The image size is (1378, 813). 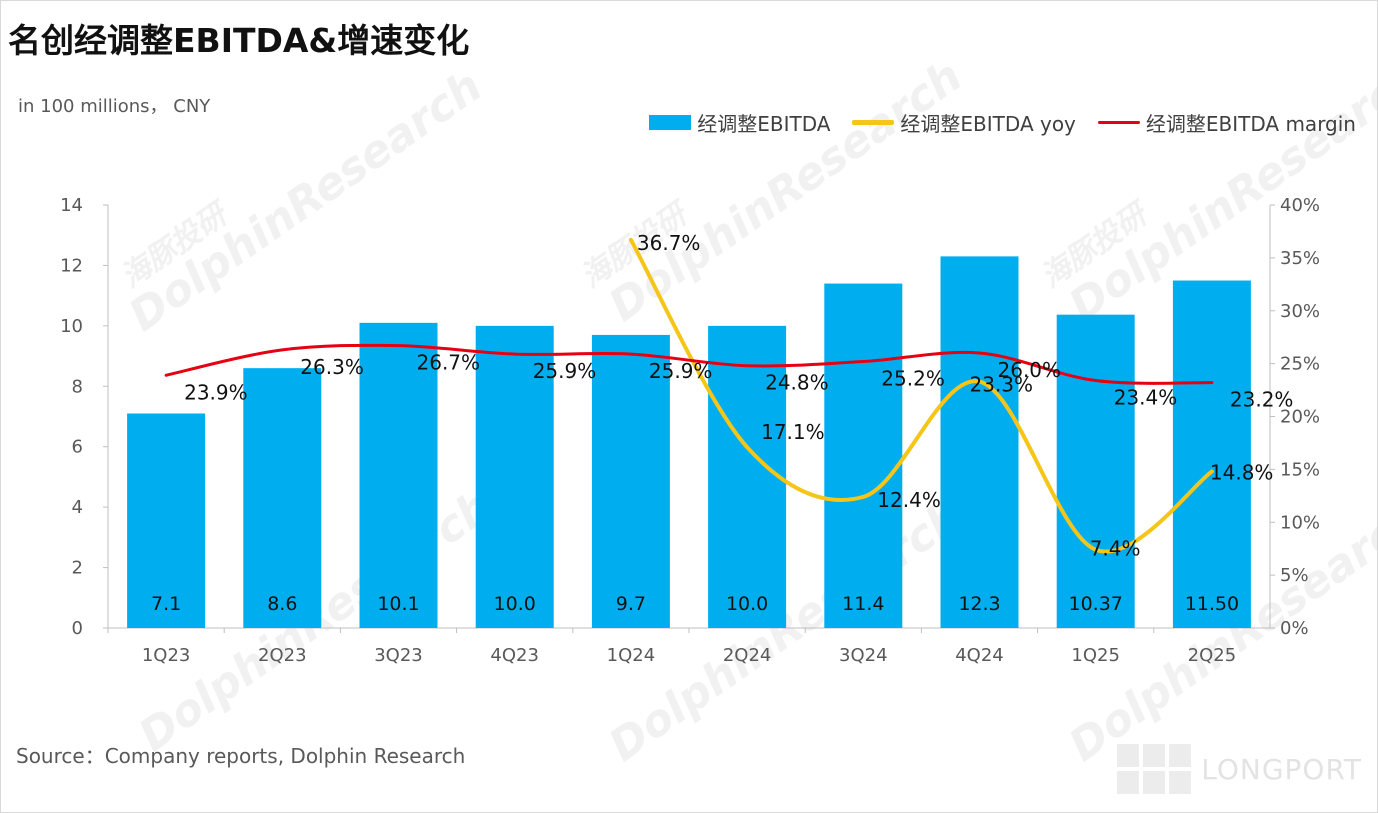 What do you see at coordinates (282, 655) in the screenshot?
I see `x-tick-label: 2Q23` at bounding box center [282, 655].